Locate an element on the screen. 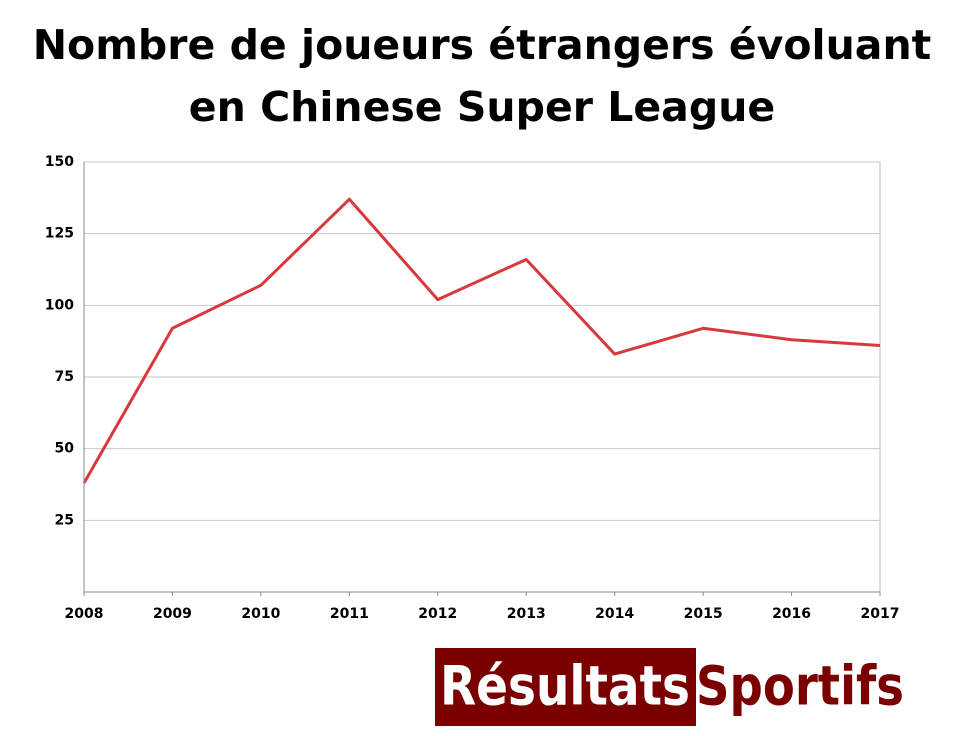  y-tick-label: 150 is located at coordinates (59, 162).